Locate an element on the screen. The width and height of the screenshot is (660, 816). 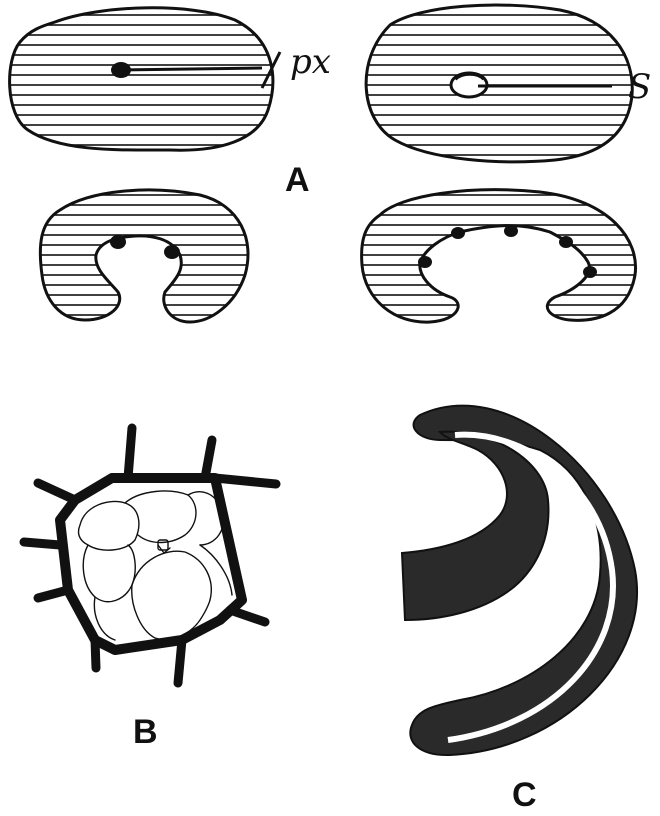
panel-a-kidney-right is located at coordinates (499, 256).